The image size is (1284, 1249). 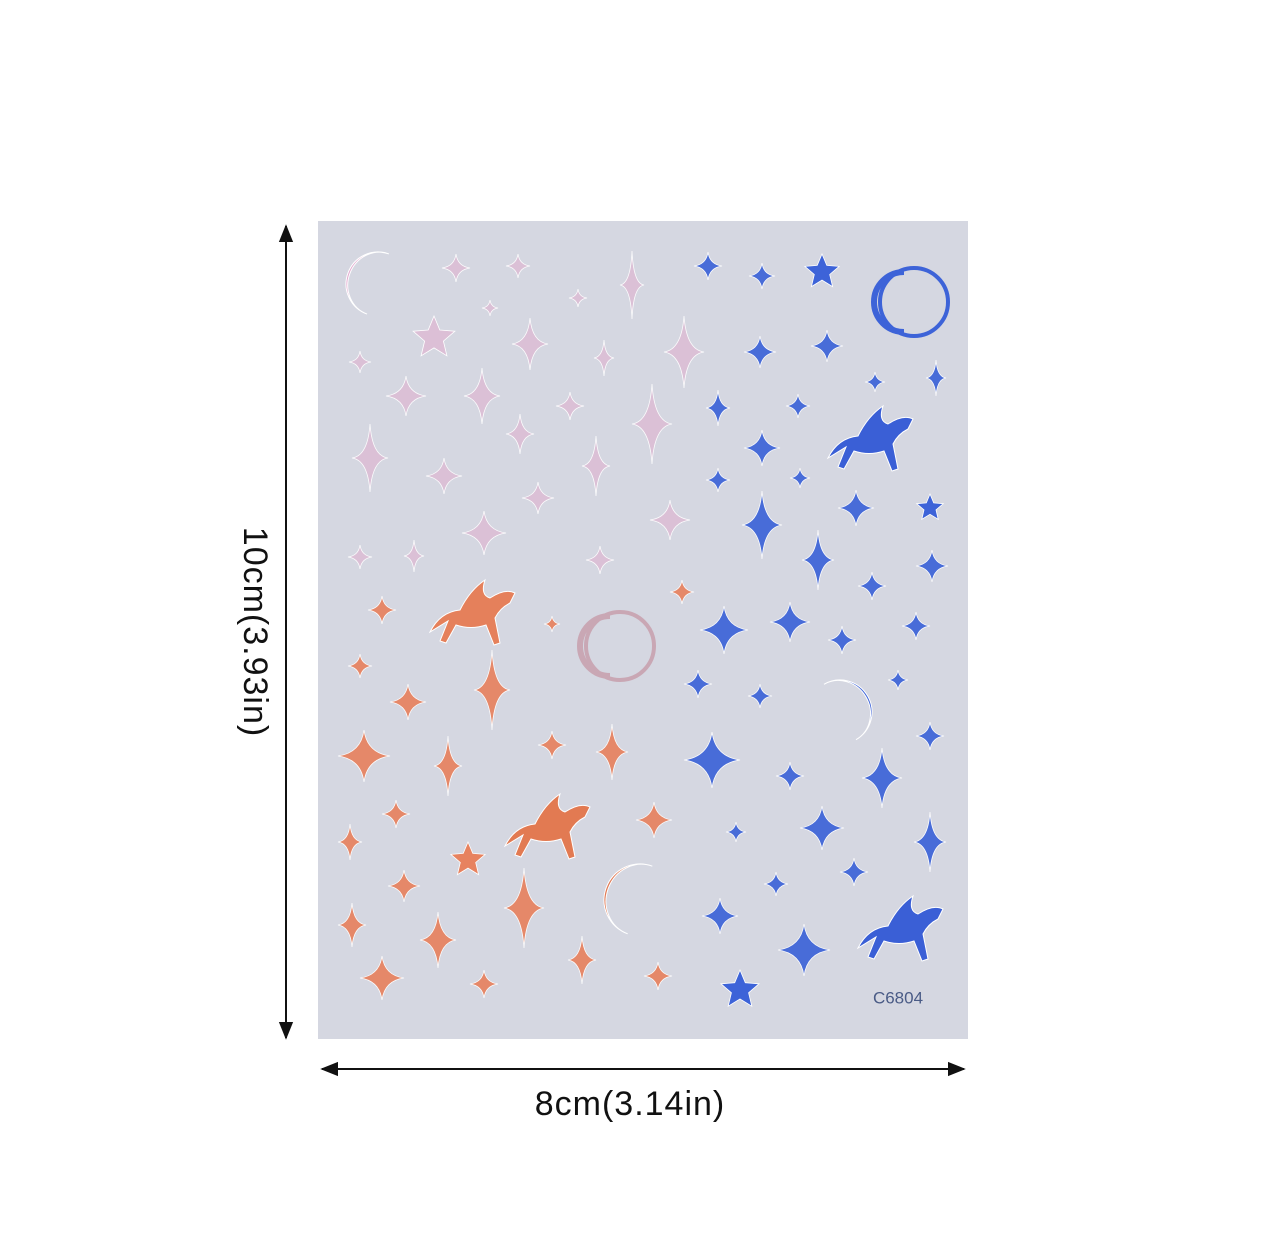 I want to click on width-label: 8cm(3.14in), so click(x=630, y=1104).